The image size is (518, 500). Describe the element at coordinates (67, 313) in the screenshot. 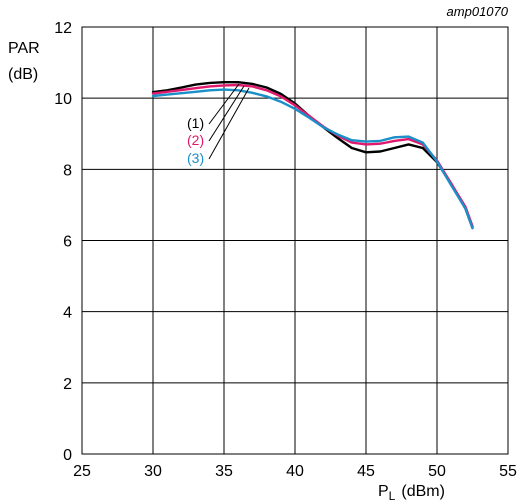

I see `y-tick-label: 4` at that location.